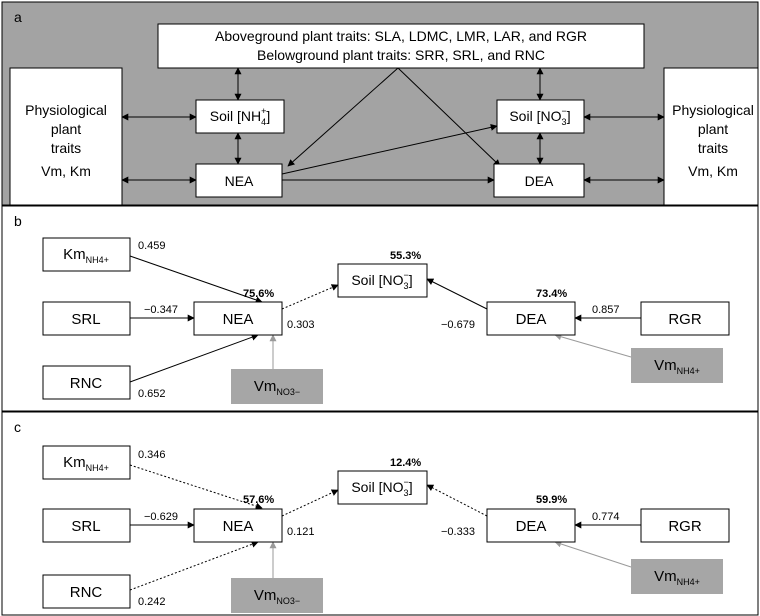  What do you see at coordinates (66, 110) in the screenshot?
I see `phys-left-line1: Physiological` at bounding box center [66, 110].